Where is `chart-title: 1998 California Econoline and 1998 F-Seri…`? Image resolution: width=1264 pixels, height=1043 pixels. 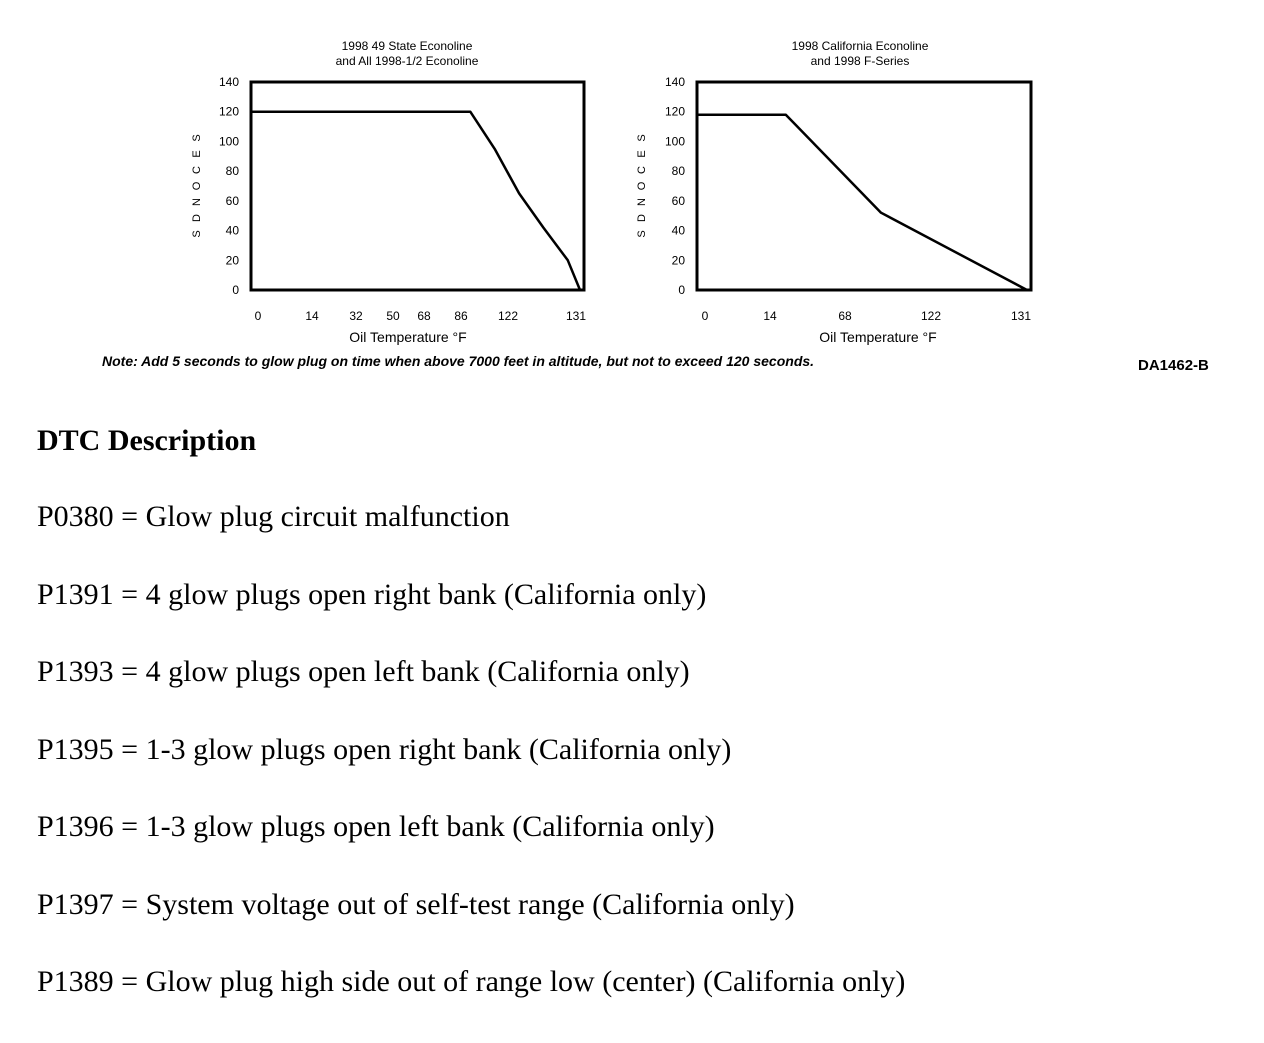 chart-title: 1998 California Econoline and 1998 F-Seri… is located at coordinates (860, 53).